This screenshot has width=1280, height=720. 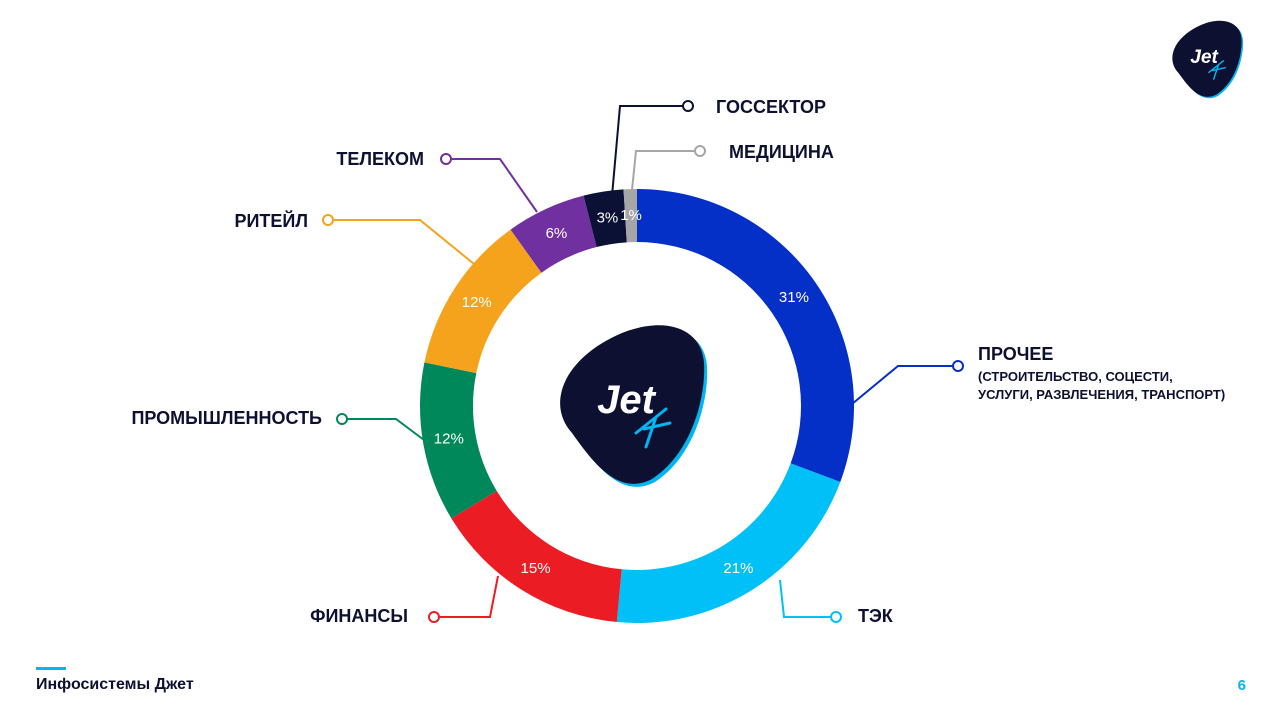 What do you see at coordinates (51, 668) in the screenshot?
I see `footer-accent-line` at bounding box center [51, 668].